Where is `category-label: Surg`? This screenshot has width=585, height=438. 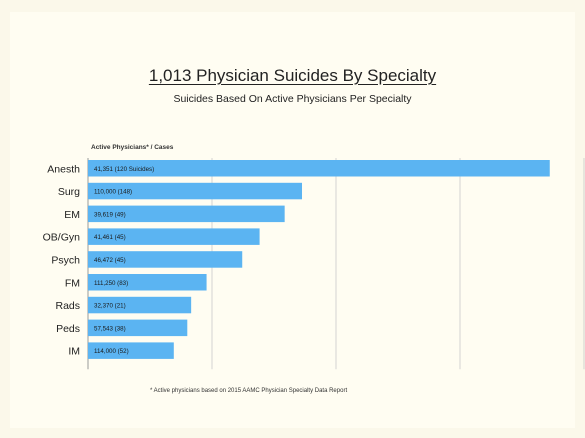
category-label: Surg is located at coordinates (69, 192).